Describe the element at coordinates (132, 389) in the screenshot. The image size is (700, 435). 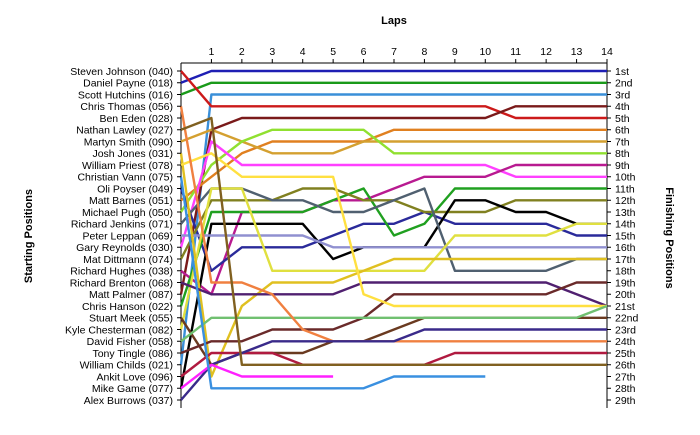
I see `start-position-label: Mike Game (077)` at that location.